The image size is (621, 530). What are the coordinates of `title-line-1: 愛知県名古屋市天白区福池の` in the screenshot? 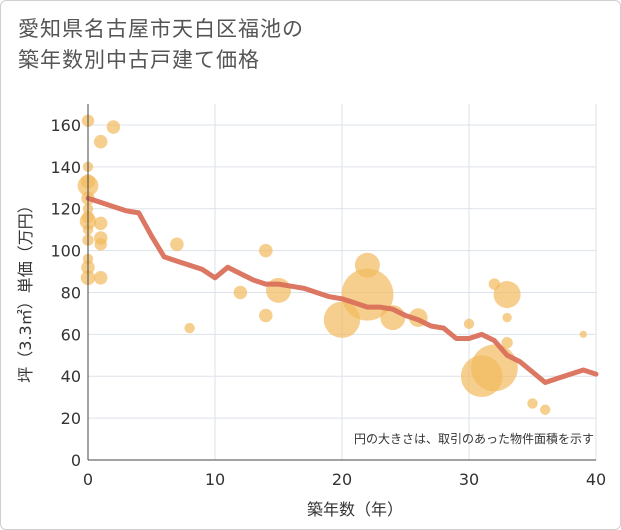 It's located at (161, 29).